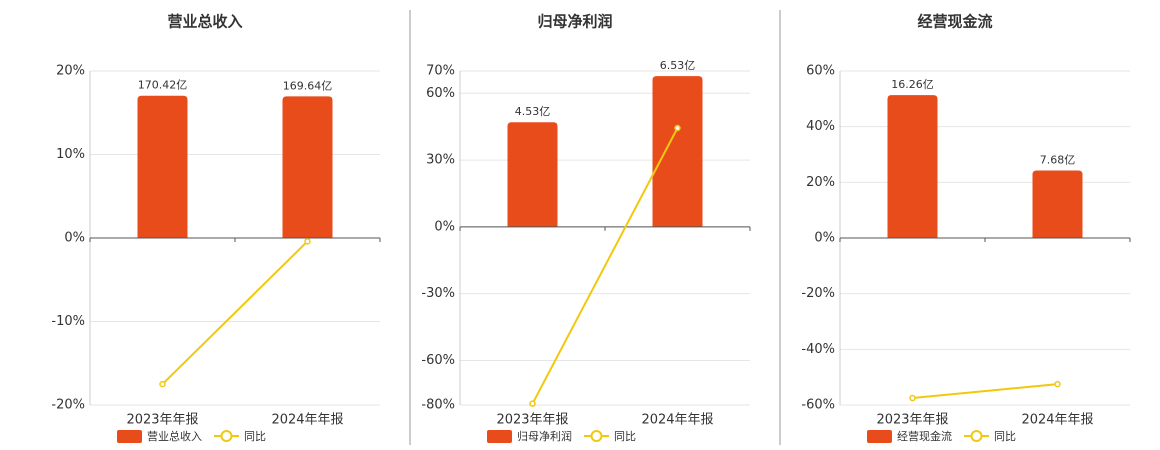  What do you see at coordinates (912, 84) in the screenshot?
I see `value-label: 16.26亿` at bounding box center [912, 84].